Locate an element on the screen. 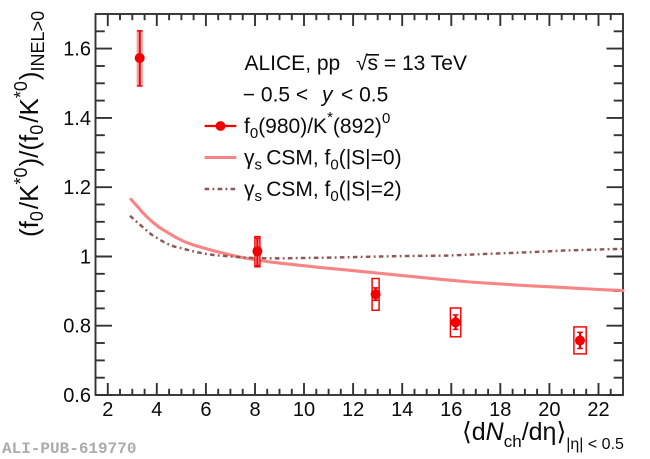 The image size is (650, 459). svg-text: 16 is located at coordinates (451, 410).